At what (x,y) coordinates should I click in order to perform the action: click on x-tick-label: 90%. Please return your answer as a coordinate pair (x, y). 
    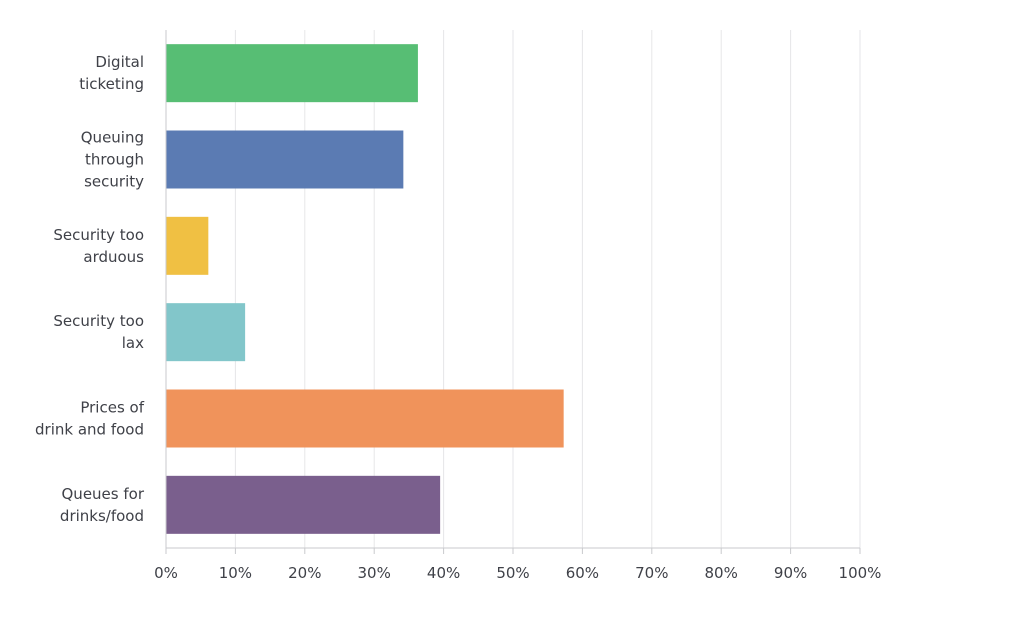
    Looking at the image, I should click on (790, 573).